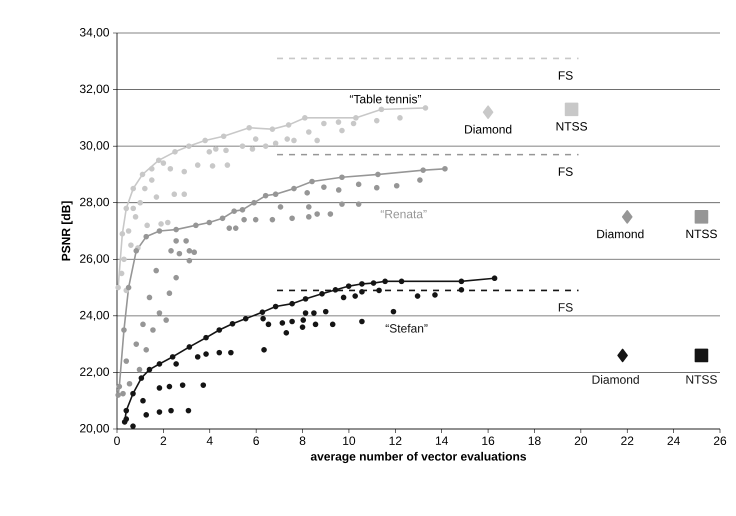 Image resolution: width=736 pixels, height=516 pixels. Describe the element at coordinates (403, 214) in the screenshot. I see `series-label: “Renata”` at that location.